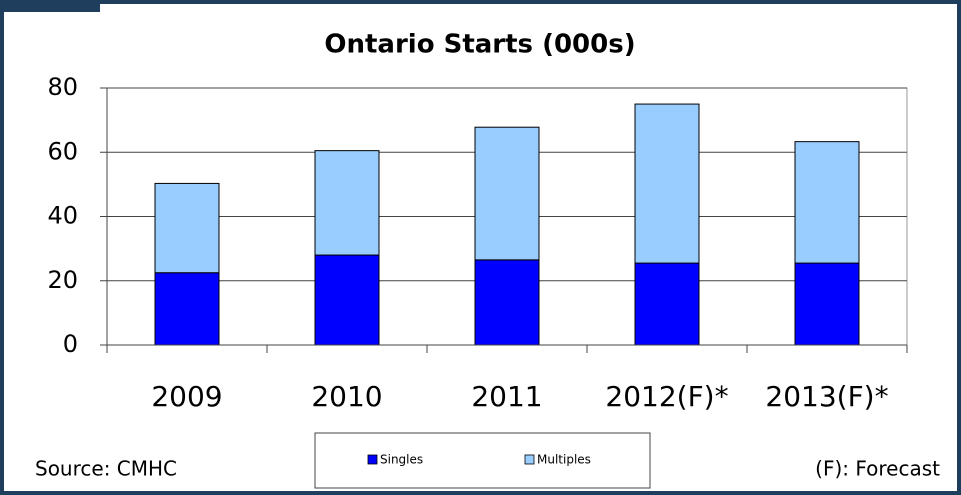  I want to click on y-tick-label: 20, so click(62, 280).